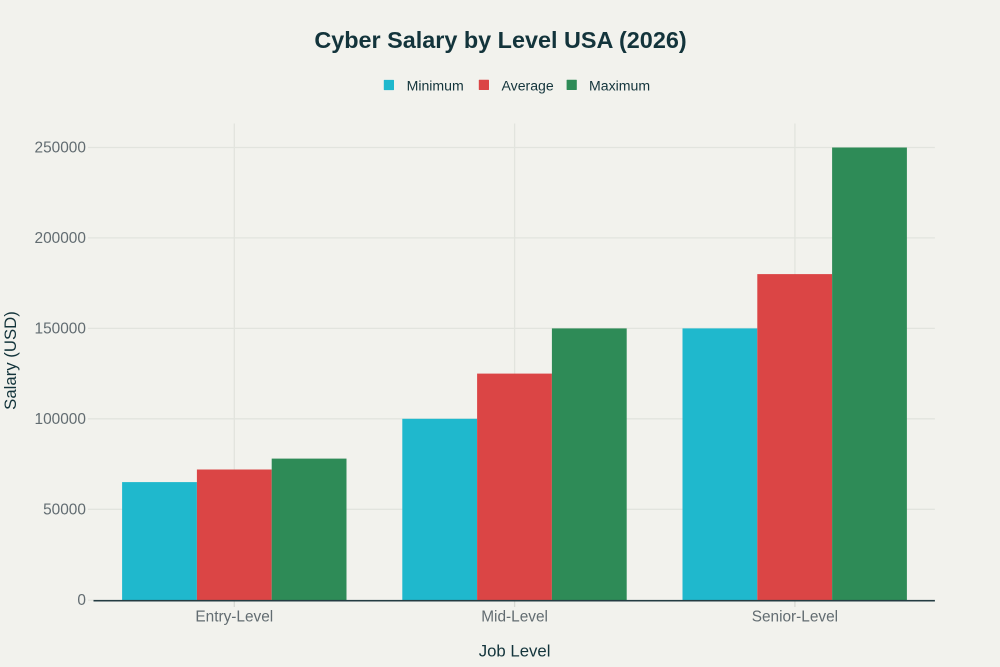 Image resolution: width=1000 pixels, height=667 pixels. Describe the element at coordinates (64, 509) in the screenshot. I see `svg-text: 50000` at that location.